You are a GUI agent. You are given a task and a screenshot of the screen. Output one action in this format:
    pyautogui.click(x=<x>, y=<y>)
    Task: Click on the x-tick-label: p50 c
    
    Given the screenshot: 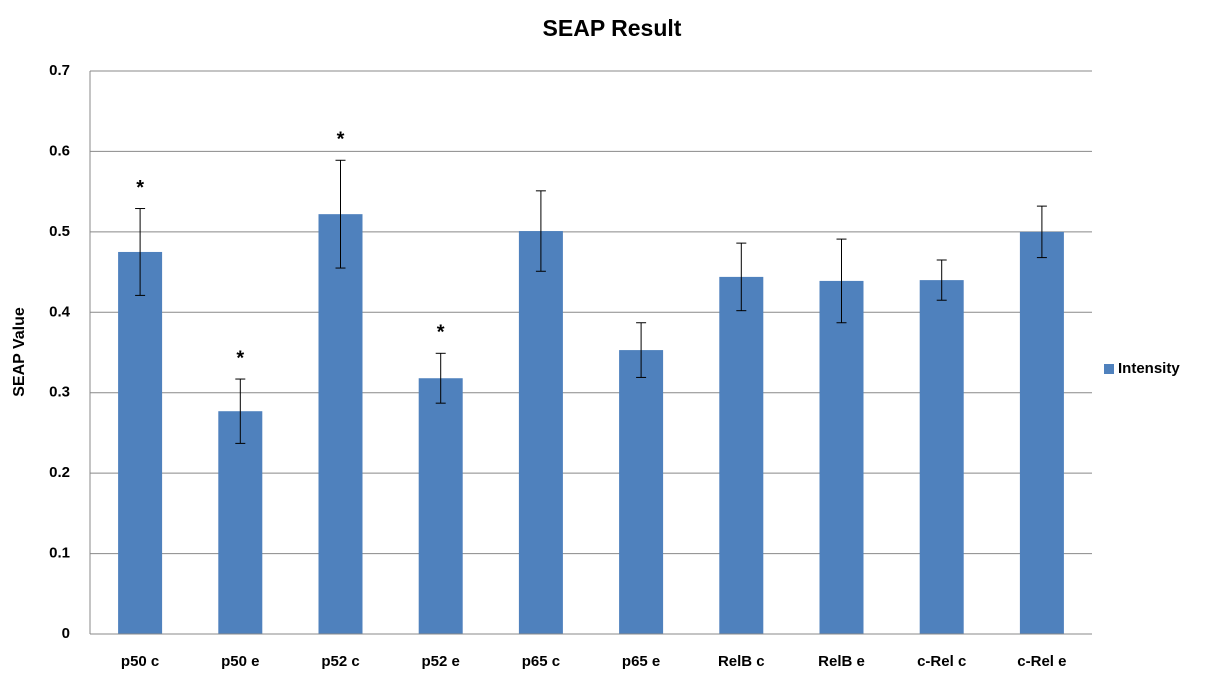 What is the action you would take?
    pyautogui.click(x=140, y=661)
    